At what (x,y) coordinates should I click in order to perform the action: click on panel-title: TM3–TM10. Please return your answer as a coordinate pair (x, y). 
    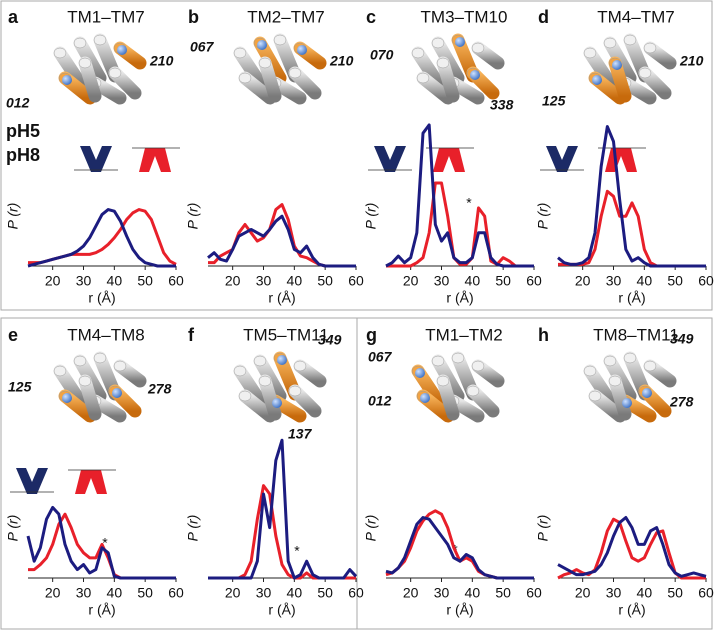
    Looking at the image, I should click on (464, 16).